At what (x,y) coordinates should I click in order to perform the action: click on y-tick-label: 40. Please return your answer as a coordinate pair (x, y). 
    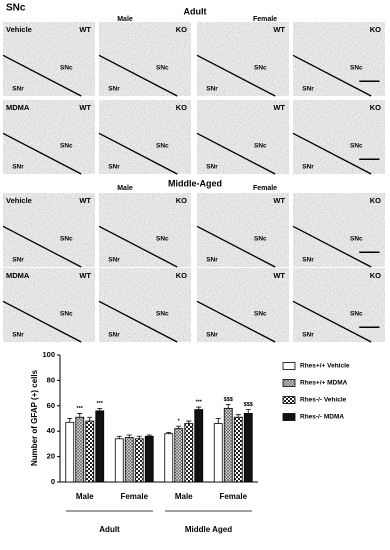
    Looking at the image, I should click on (51, 430).